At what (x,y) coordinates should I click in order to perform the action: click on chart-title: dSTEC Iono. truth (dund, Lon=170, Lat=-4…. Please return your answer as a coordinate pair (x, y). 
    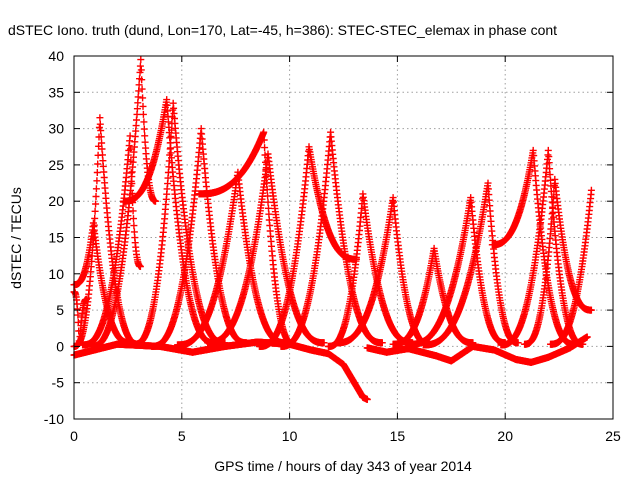
    Looking at the image, I should click on (282, 30).